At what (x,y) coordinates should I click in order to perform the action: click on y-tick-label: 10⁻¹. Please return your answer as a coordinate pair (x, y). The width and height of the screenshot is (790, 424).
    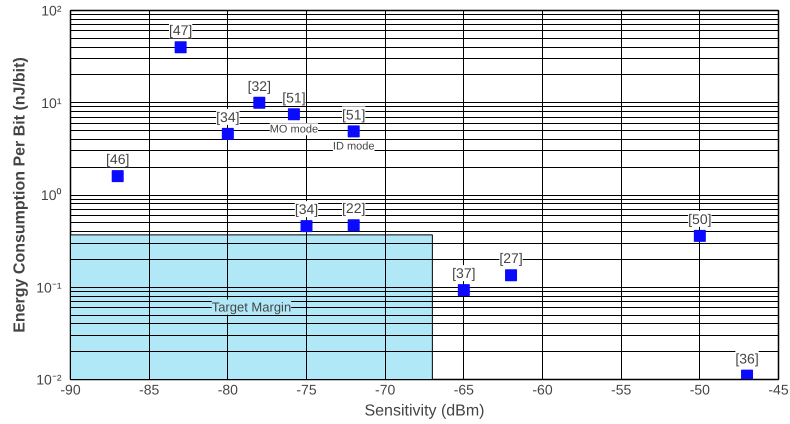
    Looking at the image, I should click on (49, 287).